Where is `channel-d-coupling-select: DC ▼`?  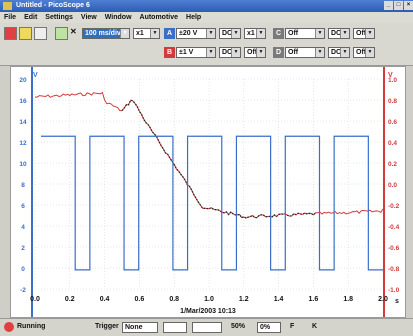
channel-d-coupling-select: DC ▼ is located at coordinates (339, 52).